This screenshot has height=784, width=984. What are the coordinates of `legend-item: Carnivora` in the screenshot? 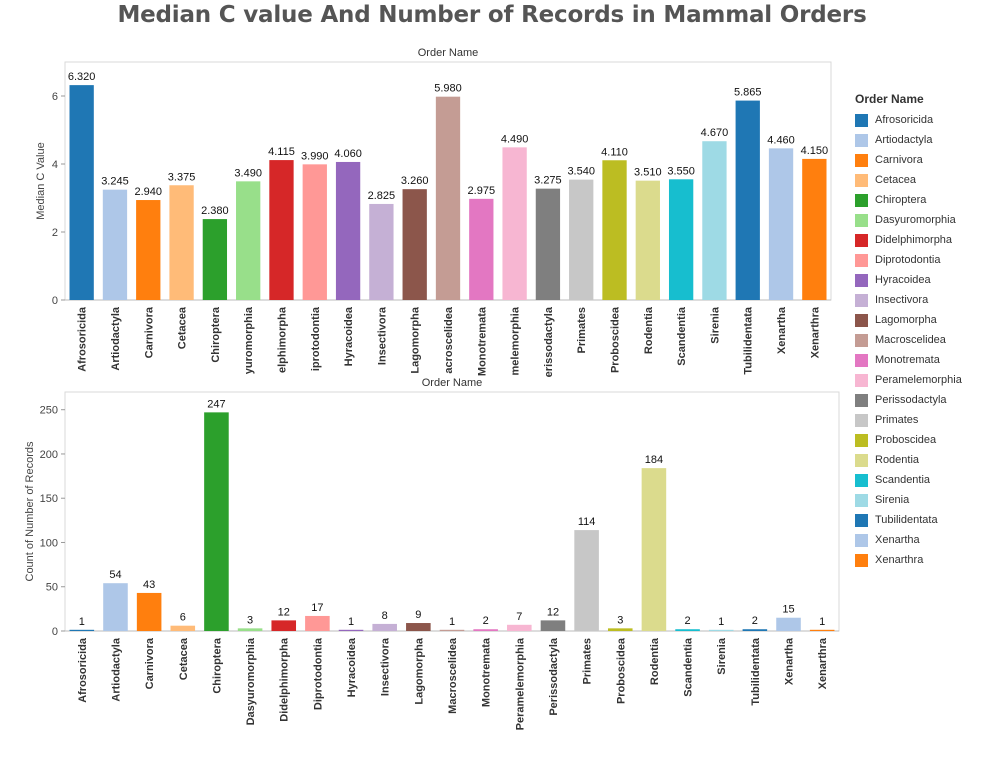 It's located at (917, 160).